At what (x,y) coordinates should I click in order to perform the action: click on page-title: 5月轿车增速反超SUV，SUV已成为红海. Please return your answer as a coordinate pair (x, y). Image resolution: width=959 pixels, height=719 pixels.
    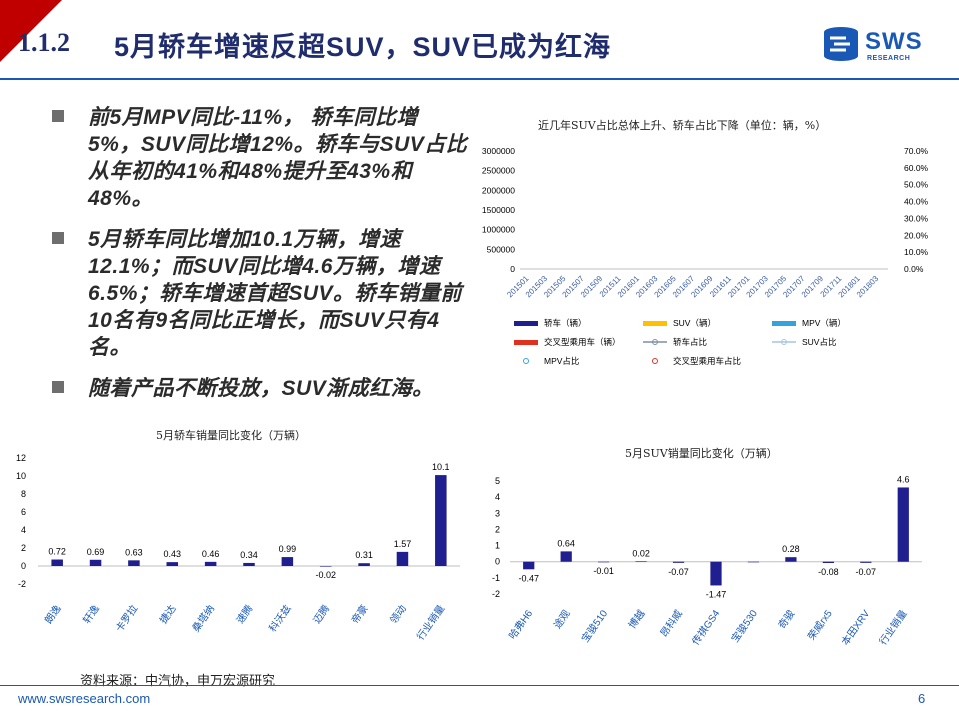
    Looking at the image, I should click on (363, 47).